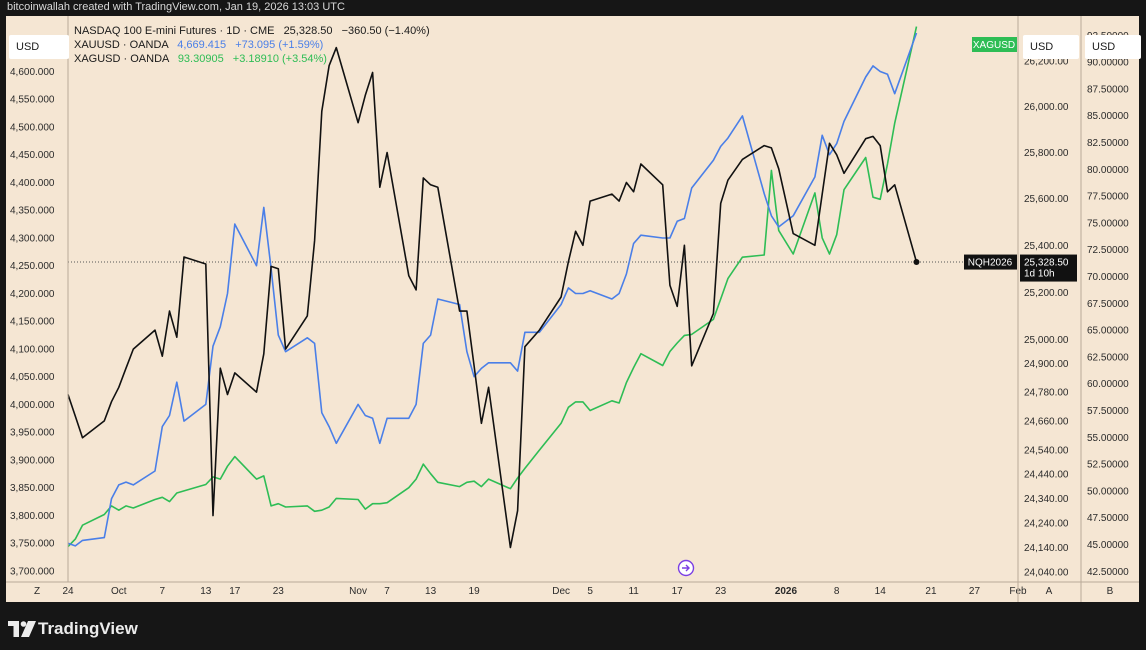 This screenshot has height=650, width=1146. What do you see at coordinates (975, 591) in the screenshot?
I see `time-axis-tick-label: 27` at bounding box center [975, 591].